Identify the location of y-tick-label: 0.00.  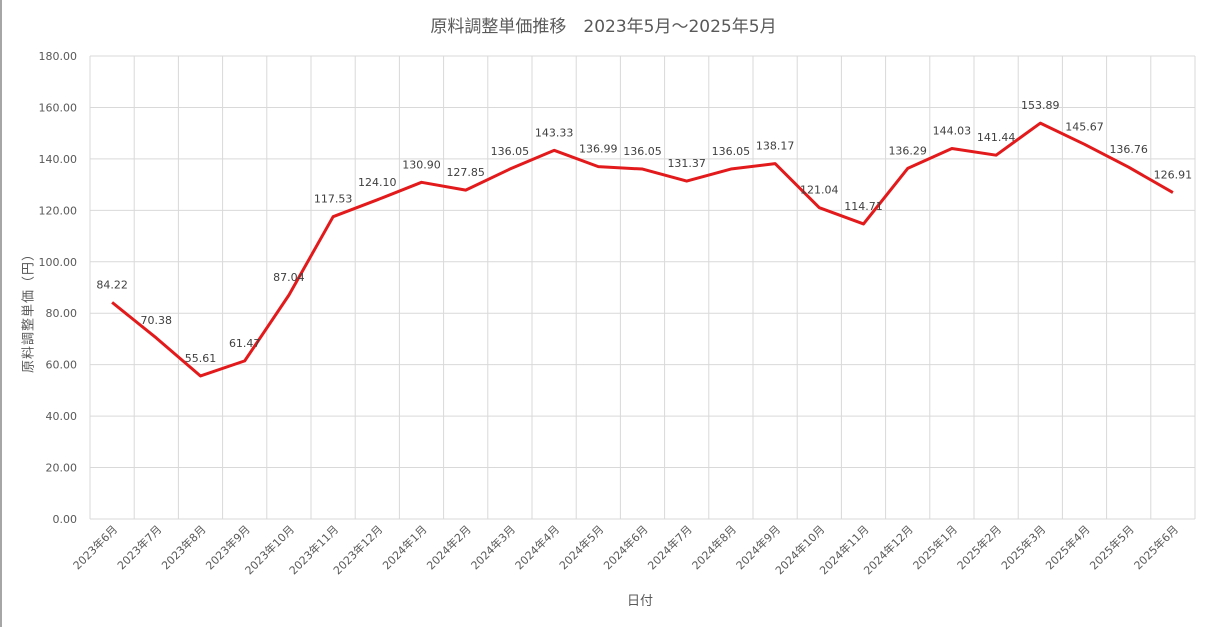
(65, 519).